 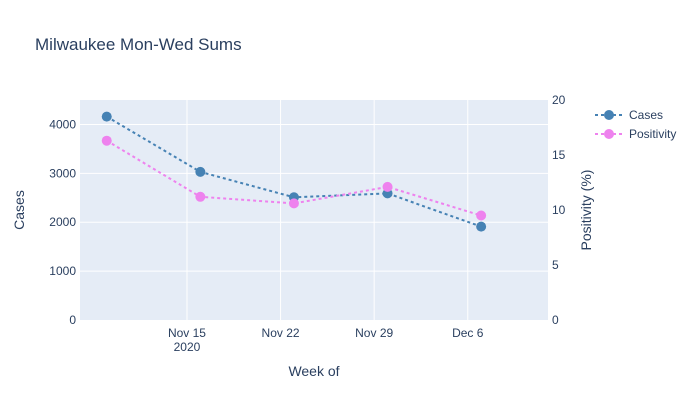 I want to click on legend-item-cases: Cases, so click(x=629, y=115).